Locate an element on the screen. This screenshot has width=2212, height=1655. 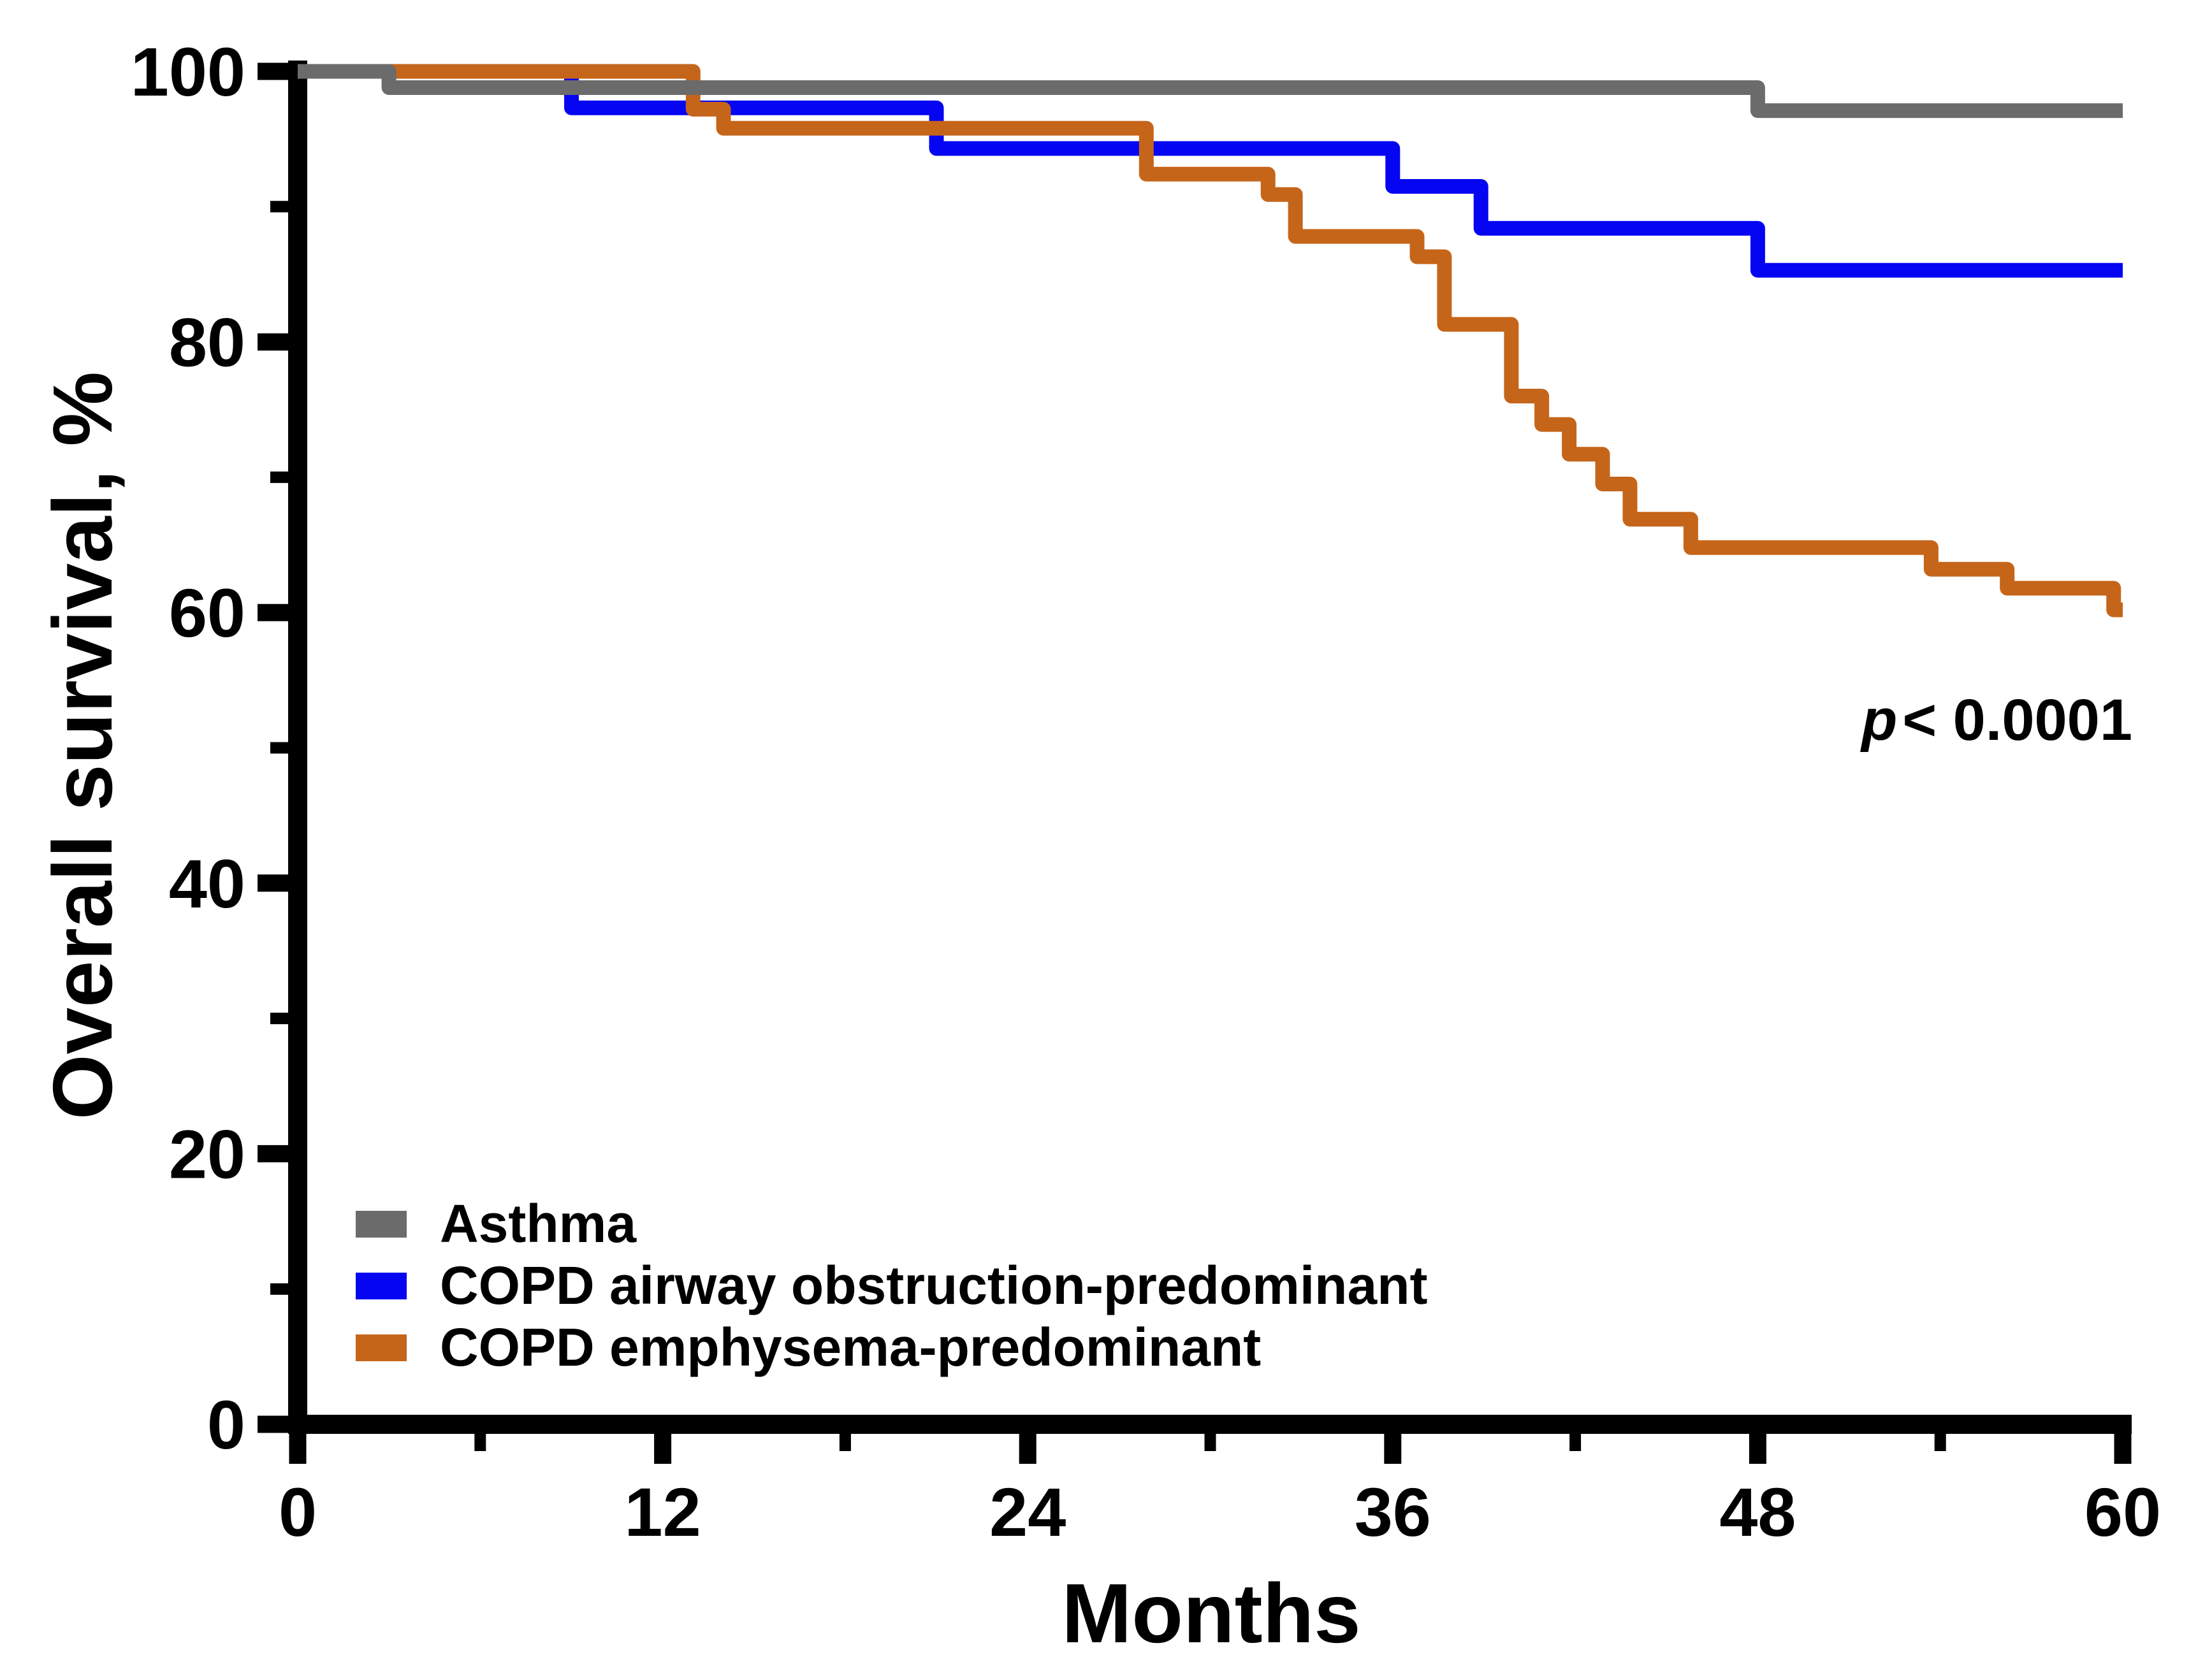
y-axis-title: Overall survival, % is located at coordinates (82, 746).